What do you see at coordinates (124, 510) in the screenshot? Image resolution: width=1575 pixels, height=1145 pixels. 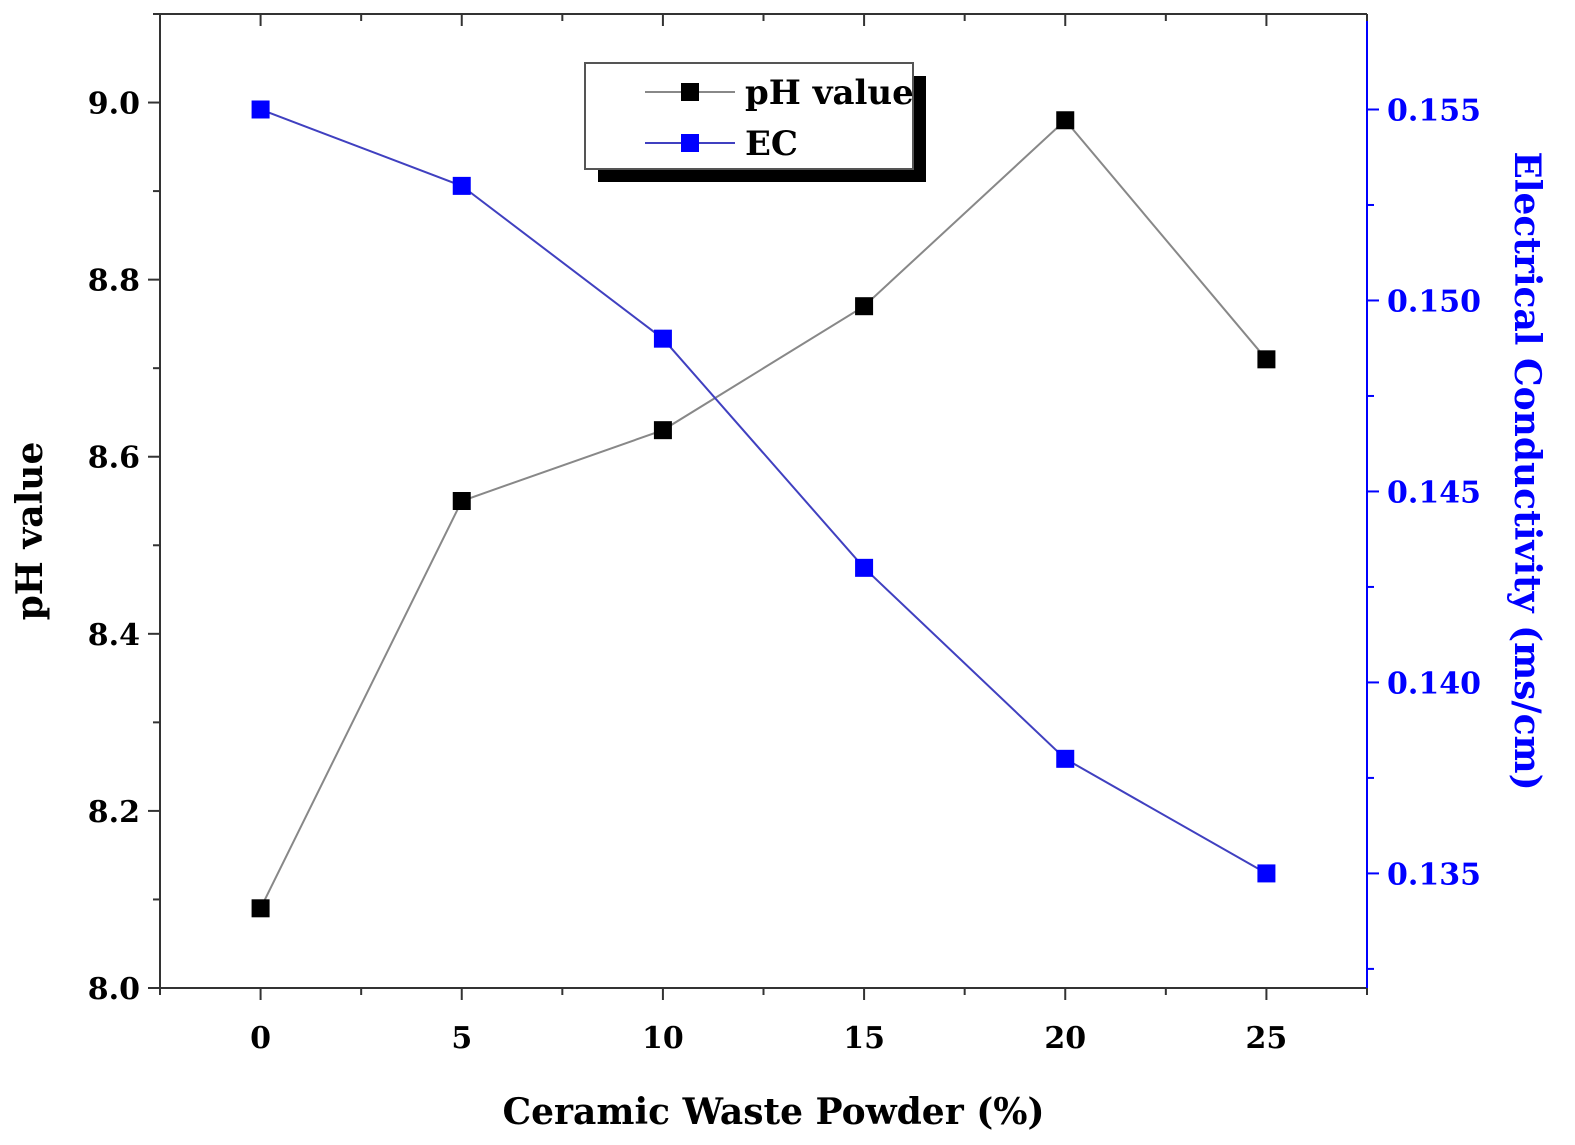 I see `y-axis-left: 8.0 8.2 8.4 8.6 8.8 9.0` at bounding box center [124, 510].